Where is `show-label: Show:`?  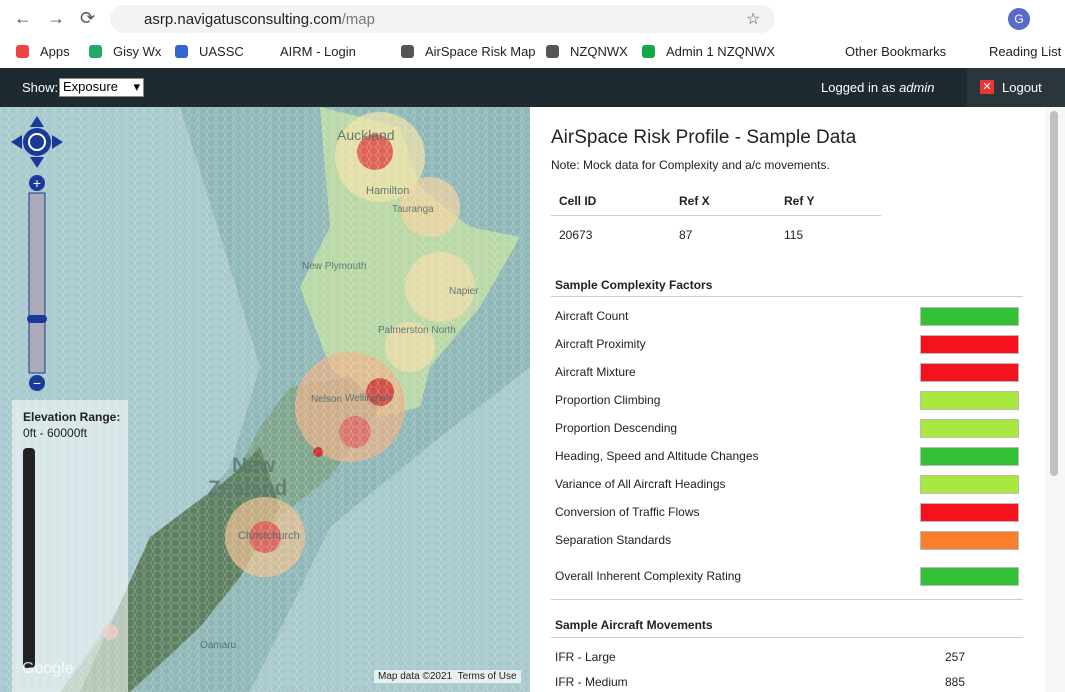 show-label: Show: is located at coordinates (40, 87).